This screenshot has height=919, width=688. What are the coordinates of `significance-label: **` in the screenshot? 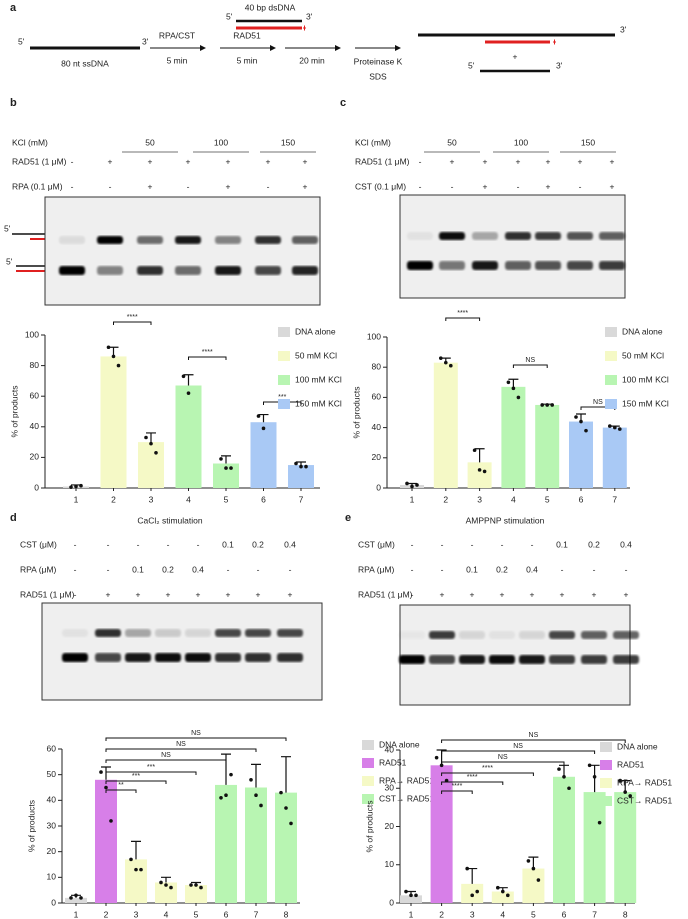 It's located at (121, 785).